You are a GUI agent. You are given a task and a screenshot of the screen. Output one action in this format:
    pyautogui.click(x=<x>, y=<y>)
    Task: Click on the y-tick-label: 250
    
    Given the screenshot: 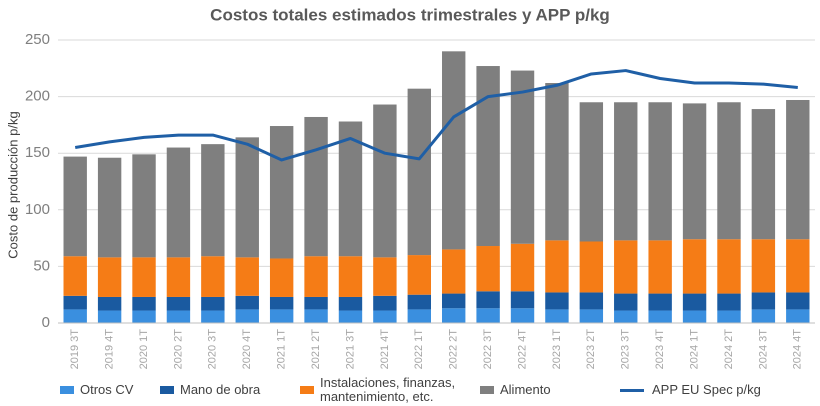 What is the action you would take?
    pyautogui.click(x=37, y=39)
    